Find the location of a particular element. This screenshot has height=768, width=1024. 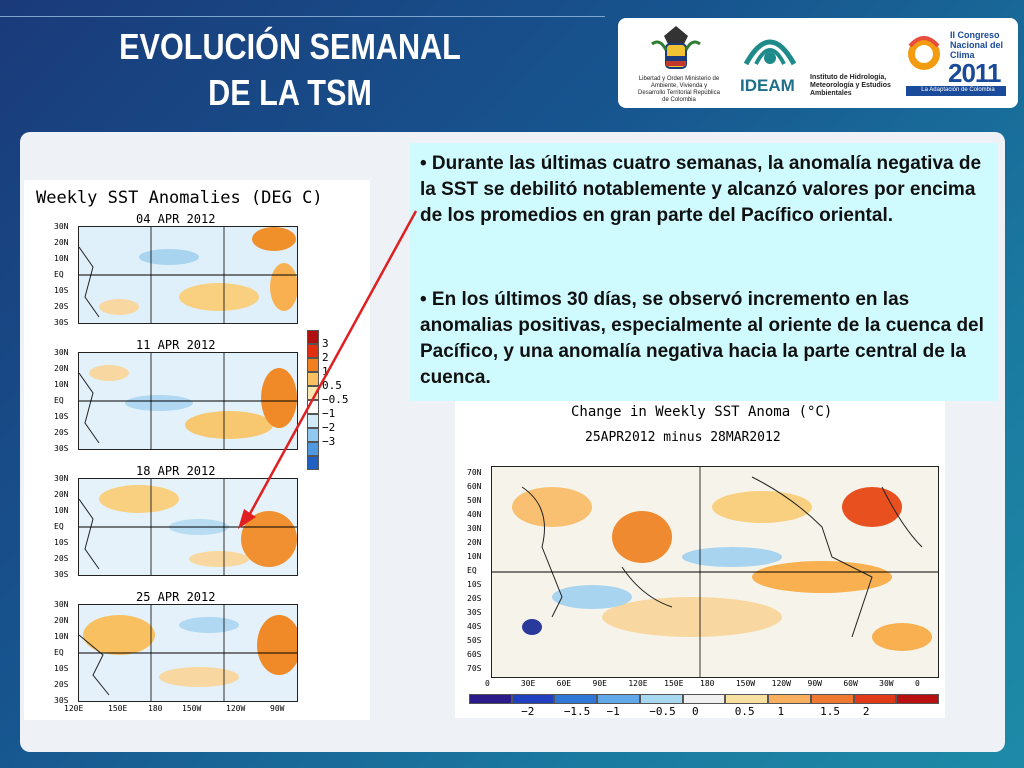

panel-date-label: 11 APR 2012 is located at coordinates (176, 345).